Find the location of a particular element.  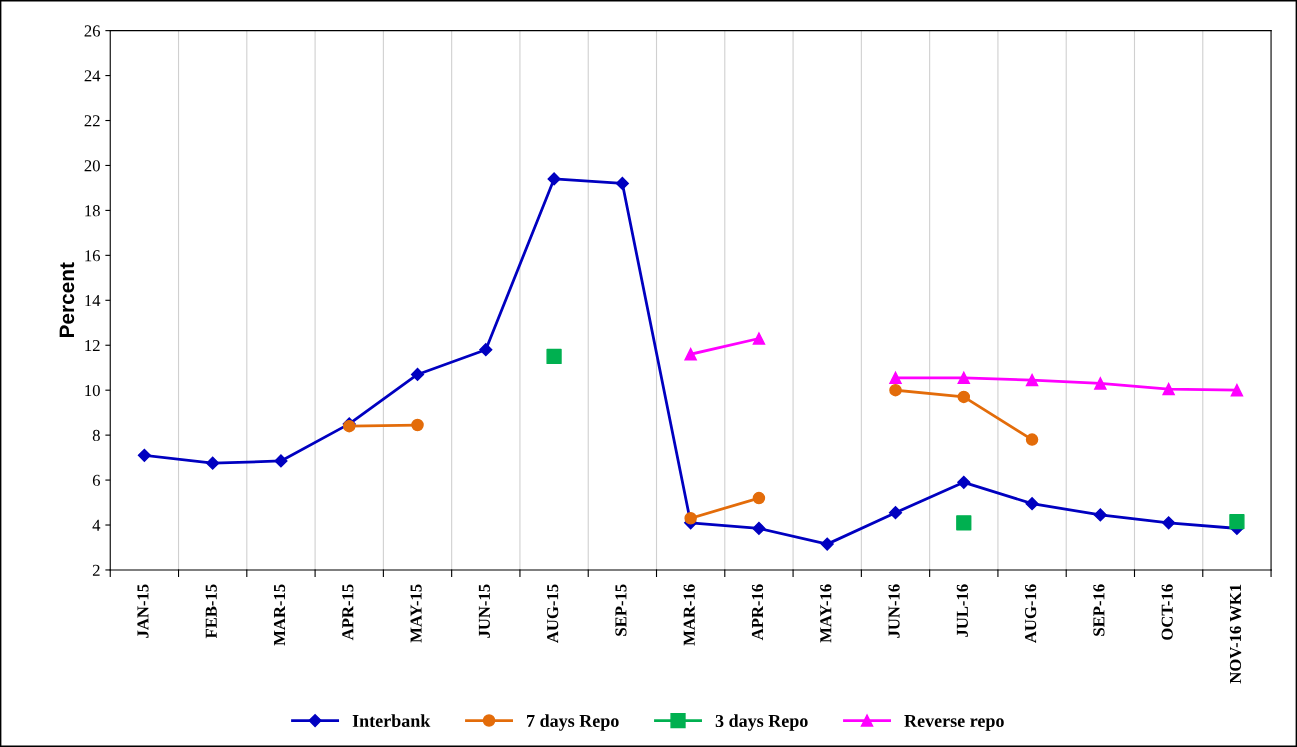

x-tick-label: JUN-15 is located at coordinates (484, 611).